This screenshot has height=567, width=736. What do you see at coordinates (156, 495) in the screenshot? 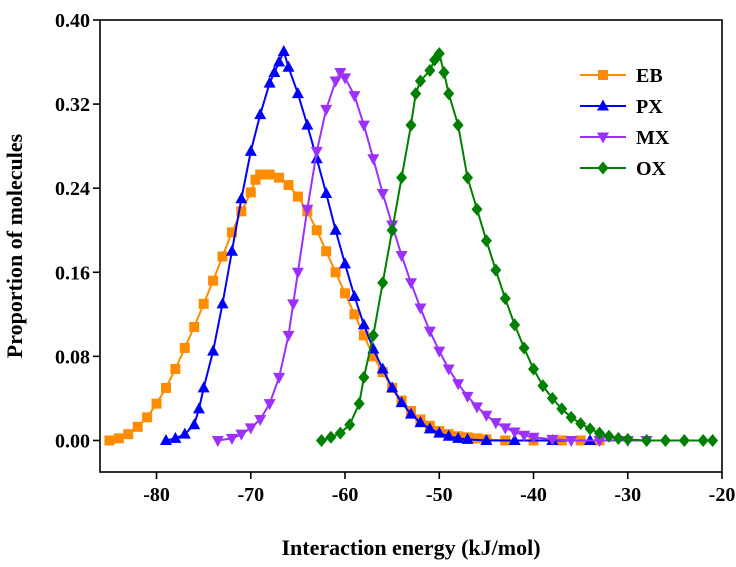
I see `x-tick-label: -80` at bounding box center [156, 495].